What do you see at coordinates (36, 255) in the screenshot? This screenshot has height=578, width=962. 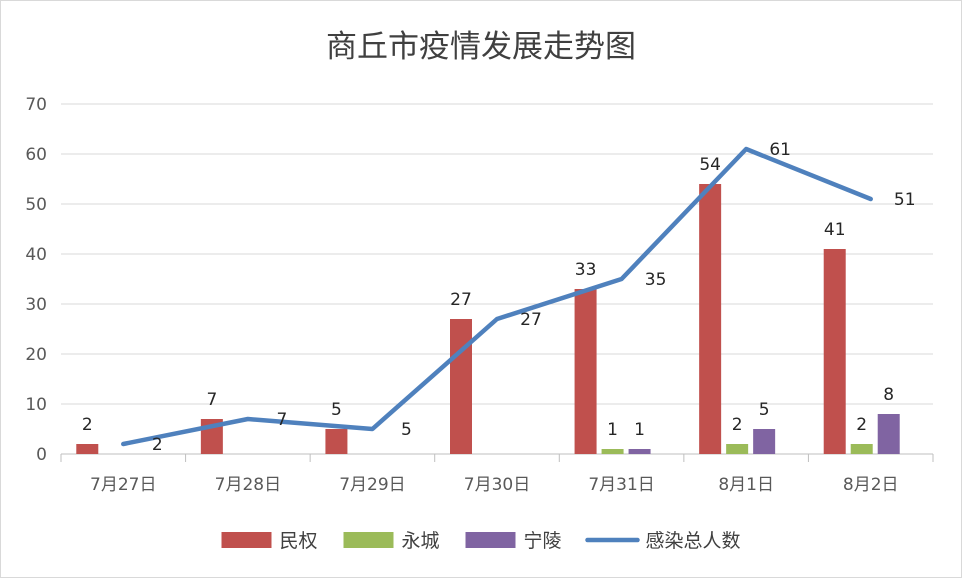 I see `y-tick-label: 40` at bounding box center [36, 255].